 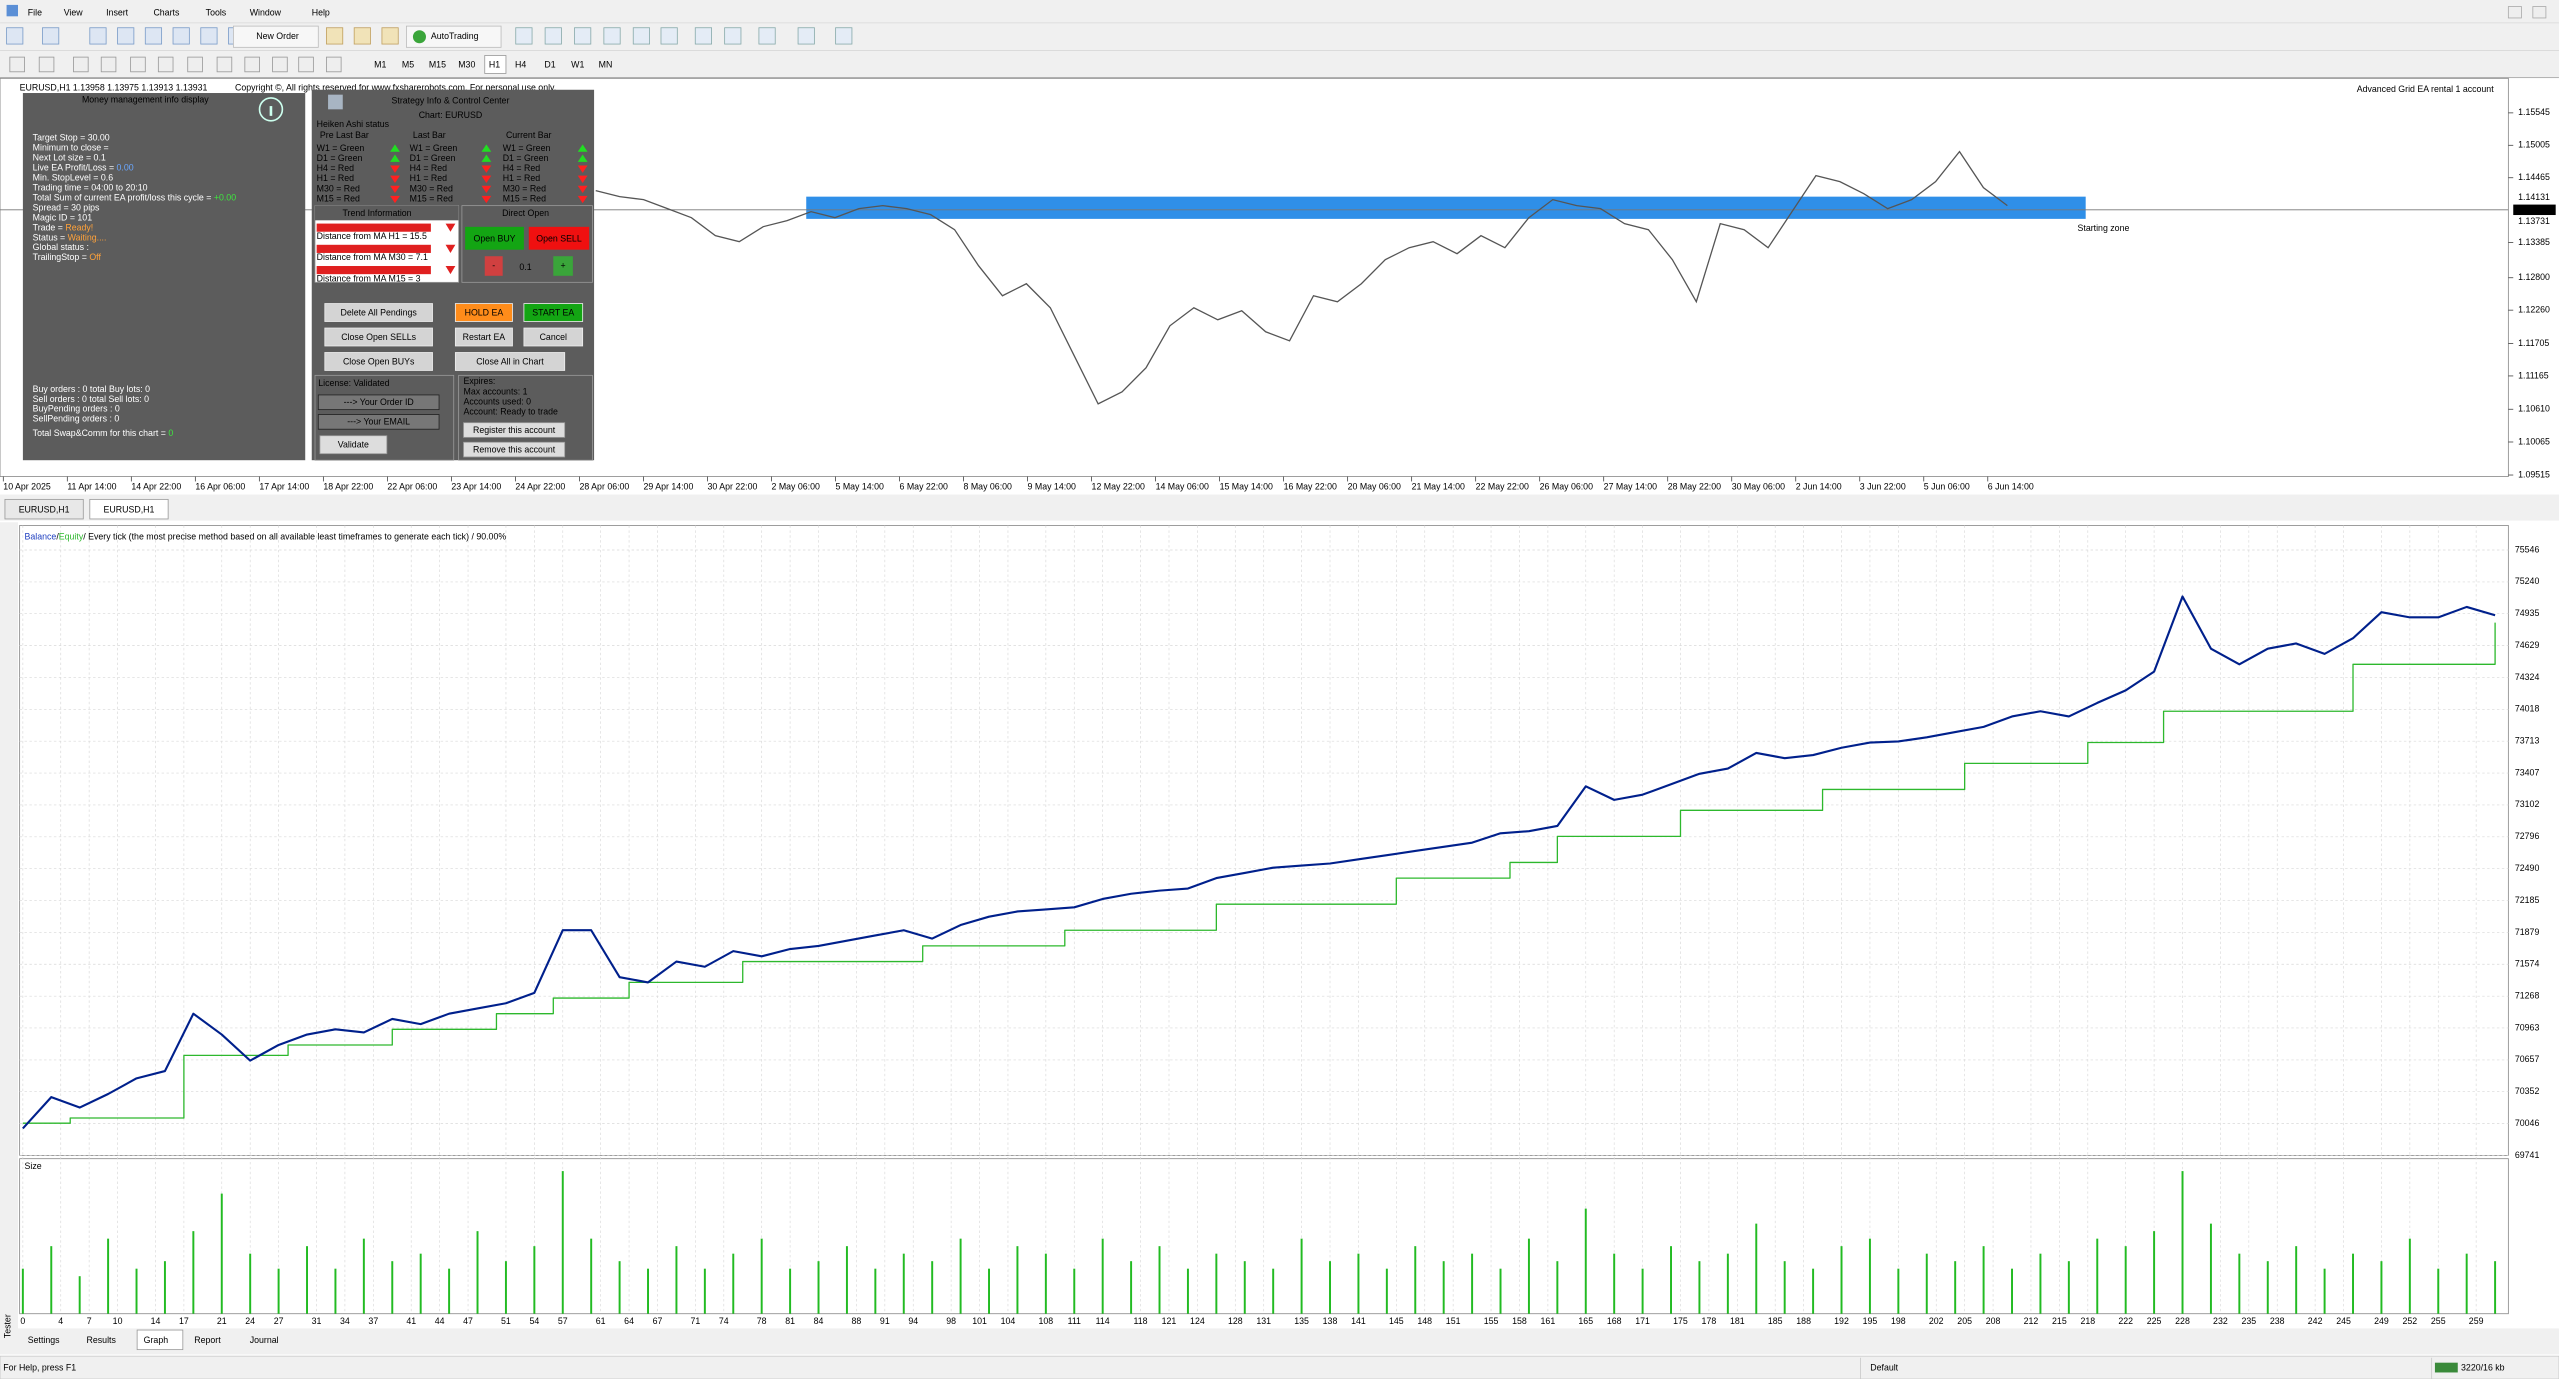 What do you see at coordinates (264, 1340) in the screenshot?
I see `tester-tab: Journal` at bounding box center [264, 1340].